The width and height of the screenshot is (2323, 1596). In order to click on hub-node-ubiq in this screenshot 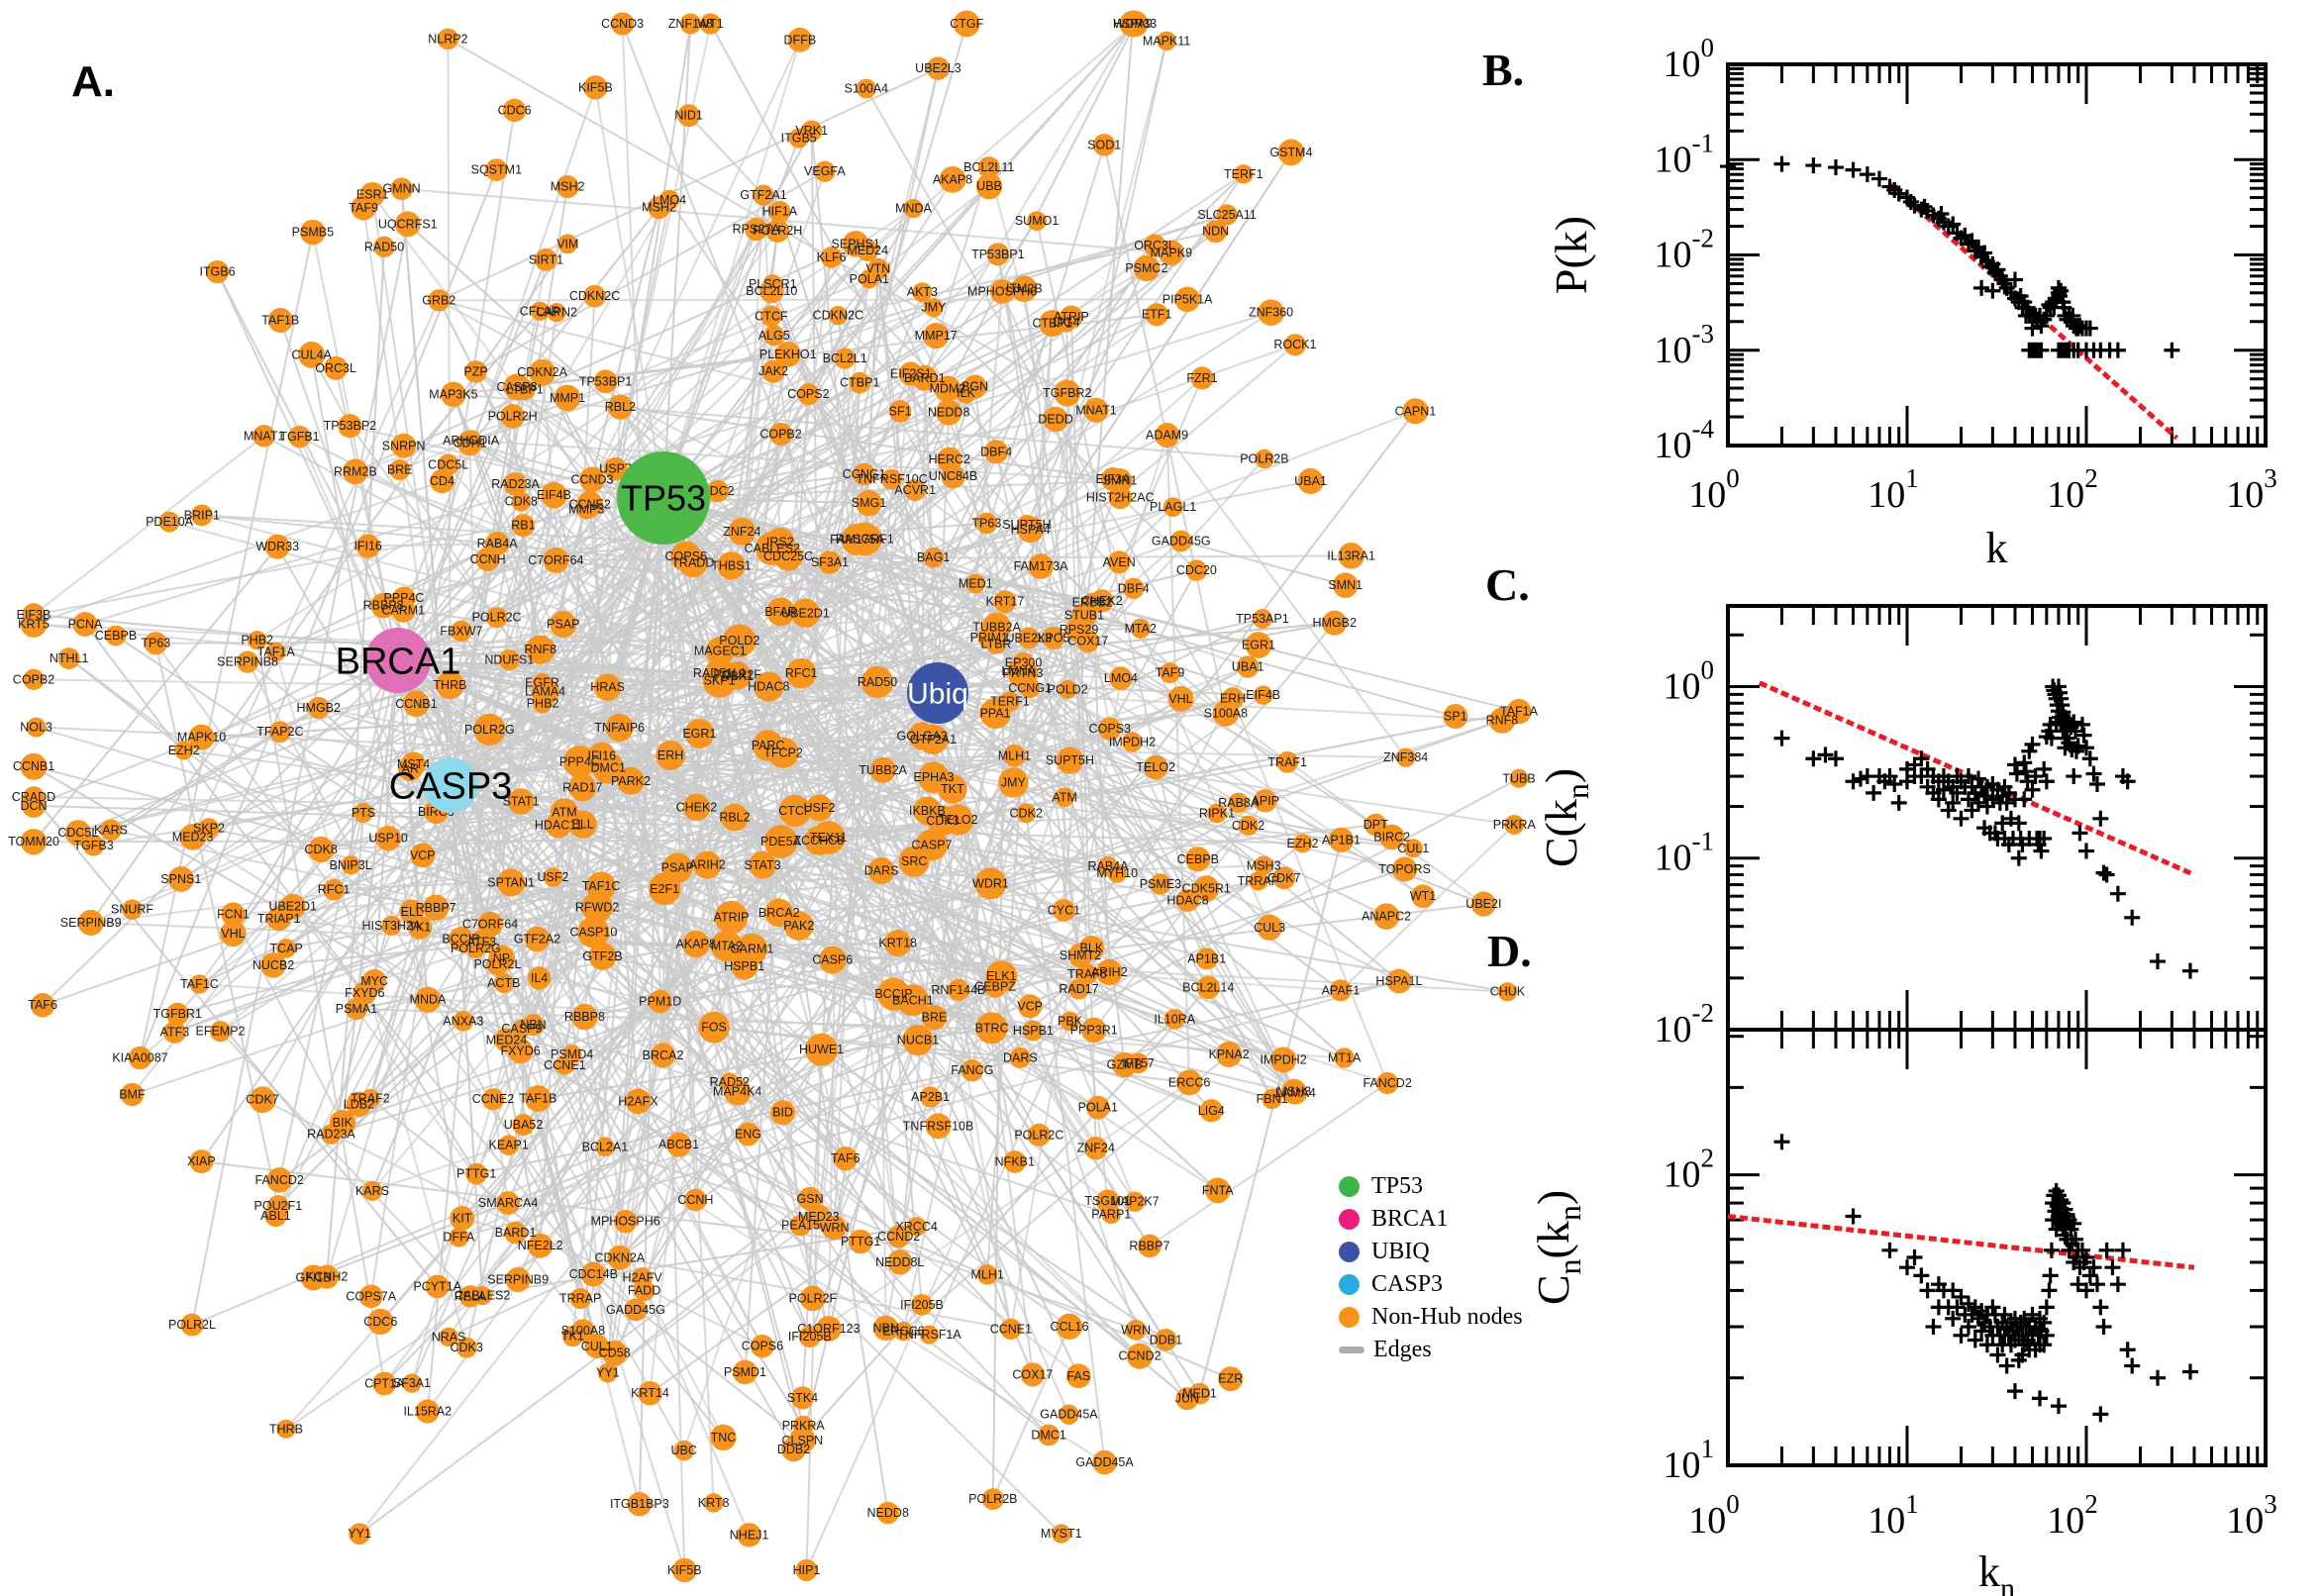, I will do `click(937, 693)`.